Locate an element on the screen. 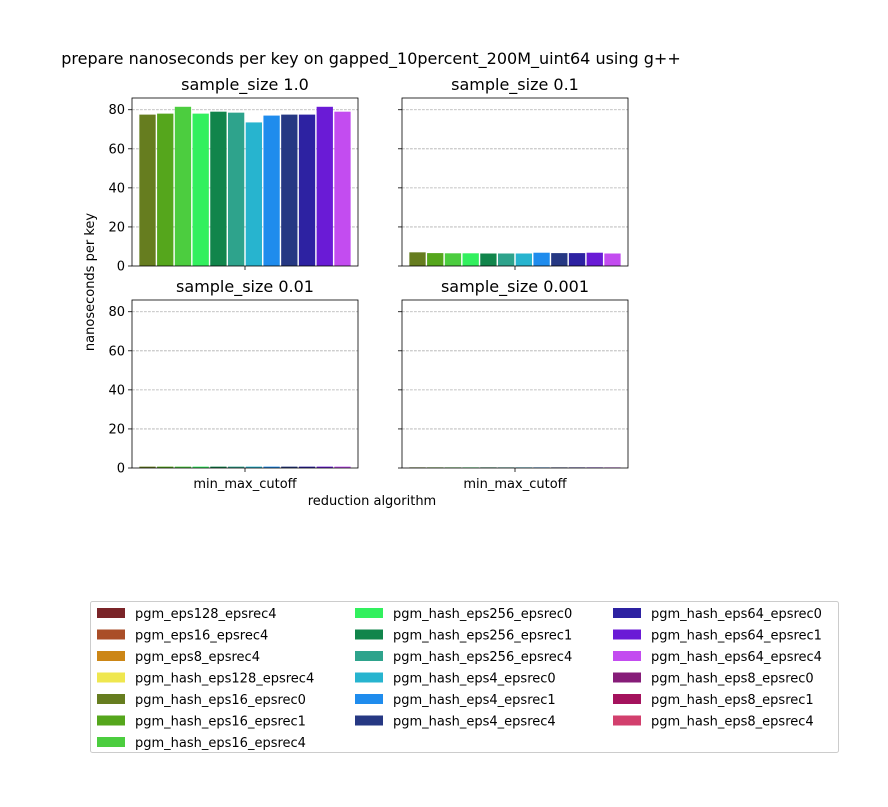  legend-item: pgm_hash_eps256_epsrec1 is located at coordinates (463, 636).